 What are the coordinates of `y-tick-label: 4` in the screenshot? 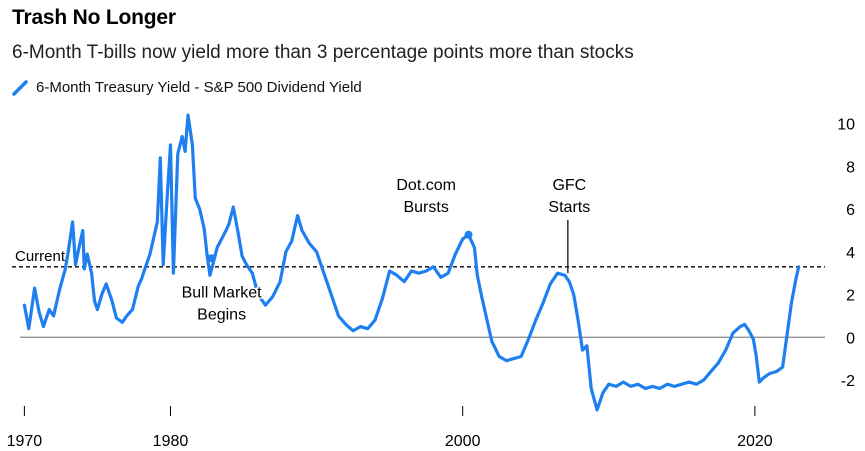 It's located at (850, 253).